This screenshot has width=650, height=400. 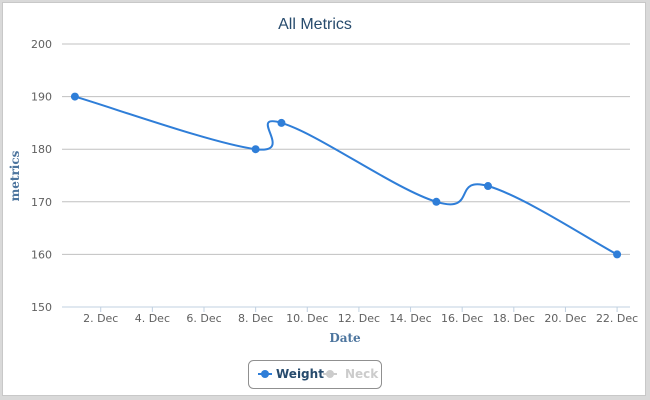 I want to click on x-tick-label: 22. Dec, so click(x=617, y=318).